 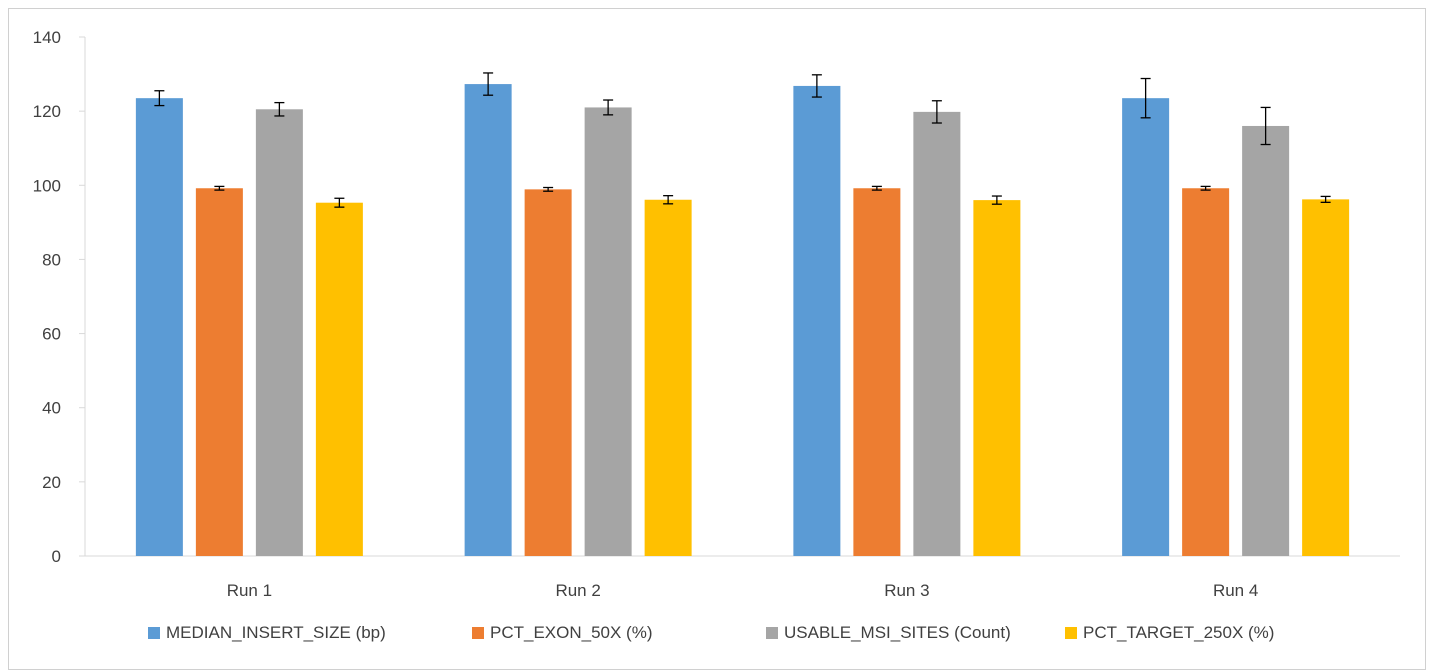 What do you see at coordinates (276, 632) in the screenshot?
I see `legend-label: MEDIAN_INSERT_SIZE (bp)` at bounding box center [276, 632].